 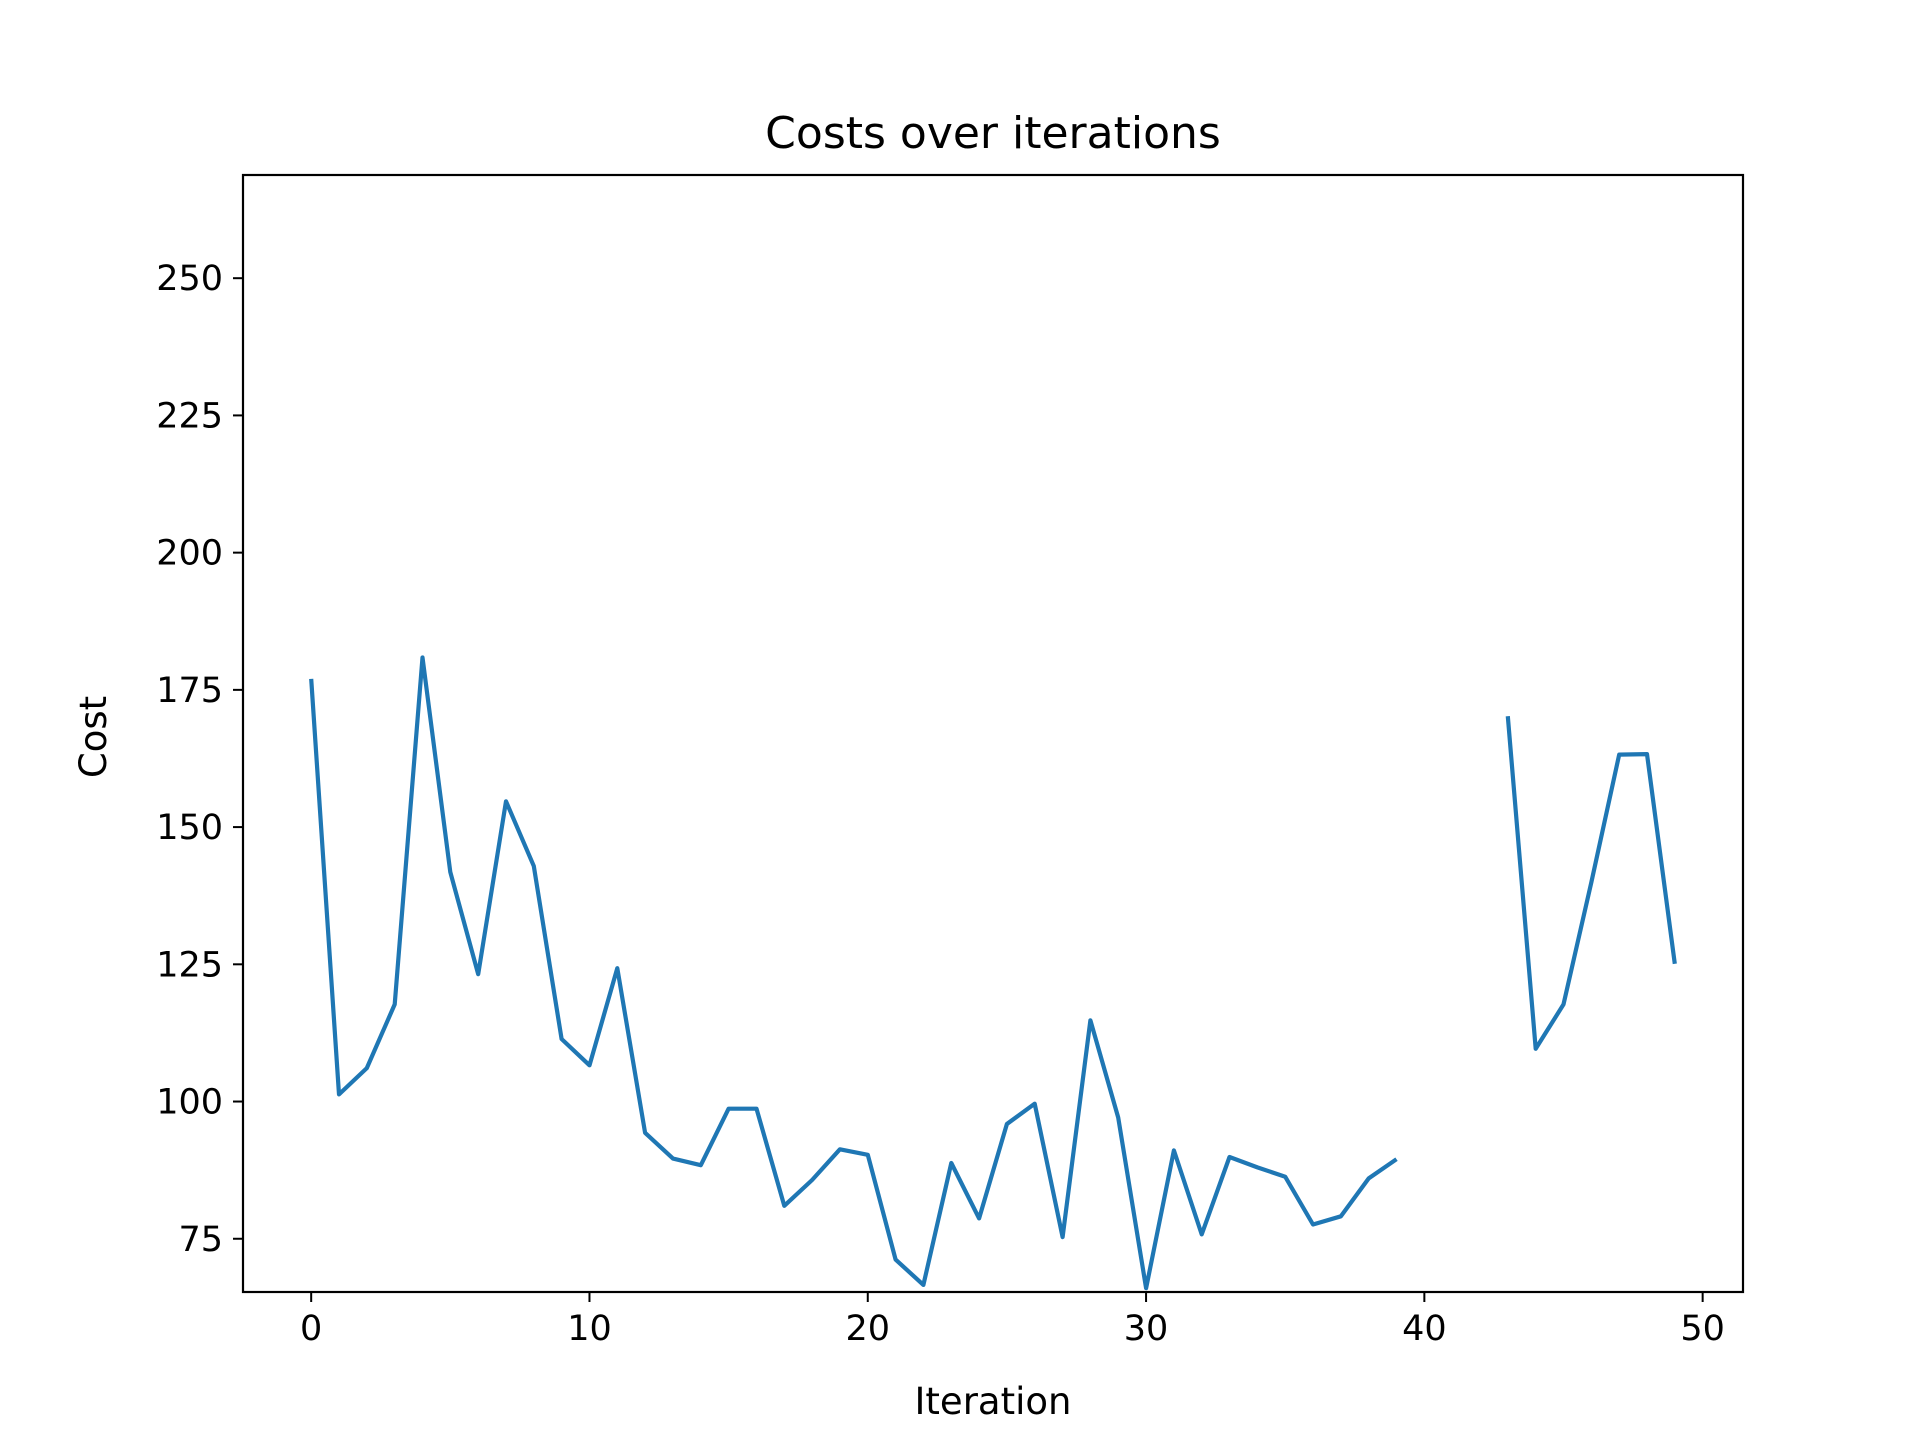 What do you see at coordinates (1146, 1329) in the screenshot?
I see `x-tick-label: 30` at bounding box center [1146, 1329].